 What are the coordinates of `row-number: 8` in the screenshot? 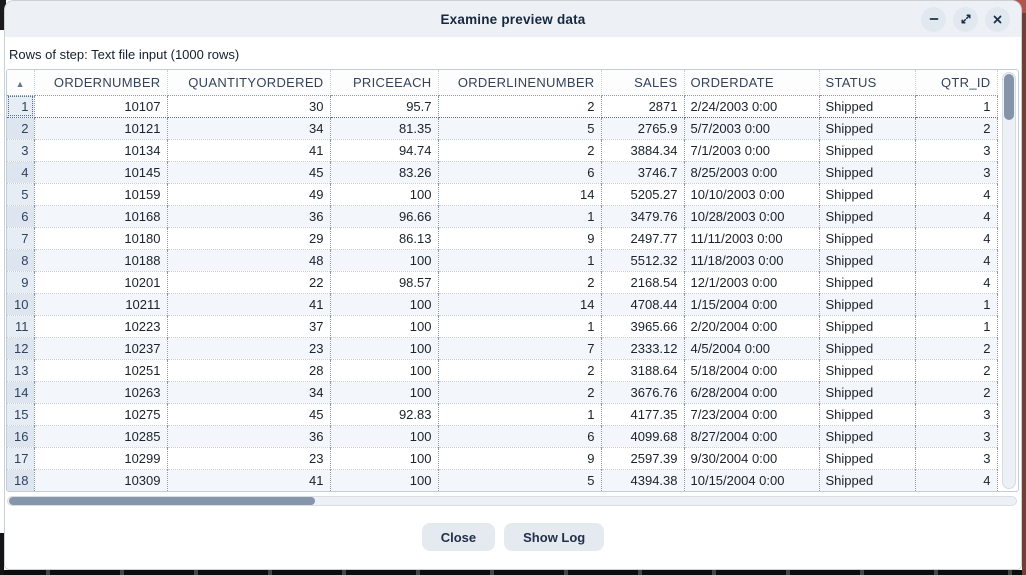 It's located at (21, 259).